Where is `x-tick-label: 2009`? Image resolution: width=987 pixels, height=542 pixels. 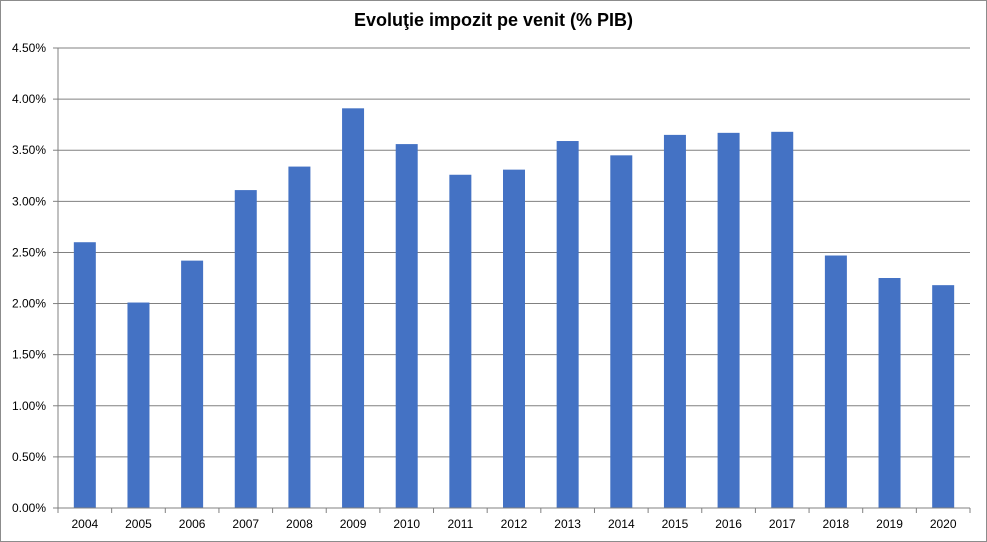
x-tick-label: 2009 is located at coordinates (353, 524).